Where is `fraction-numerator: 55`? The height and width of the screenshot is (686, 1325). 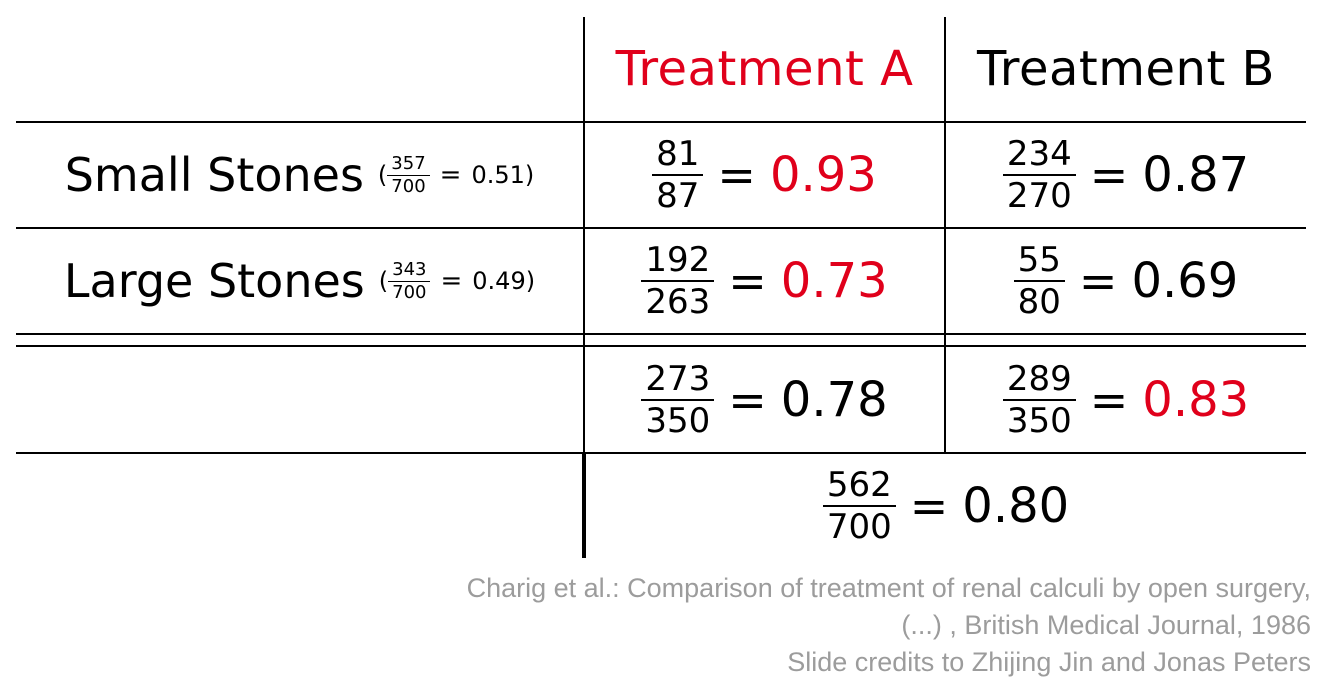 fraction-numerator: 55 is located at coordinates (1039, 260).